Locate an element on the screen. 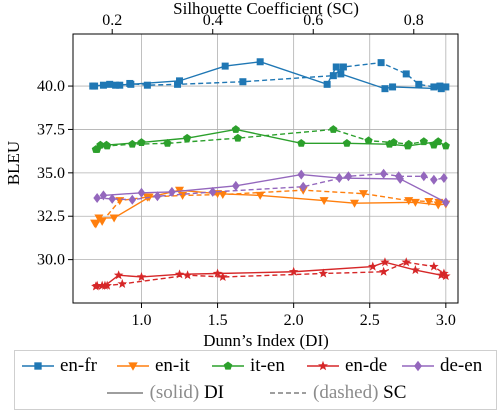  legend-swatch-en-de is located at coordinates (323, 365).